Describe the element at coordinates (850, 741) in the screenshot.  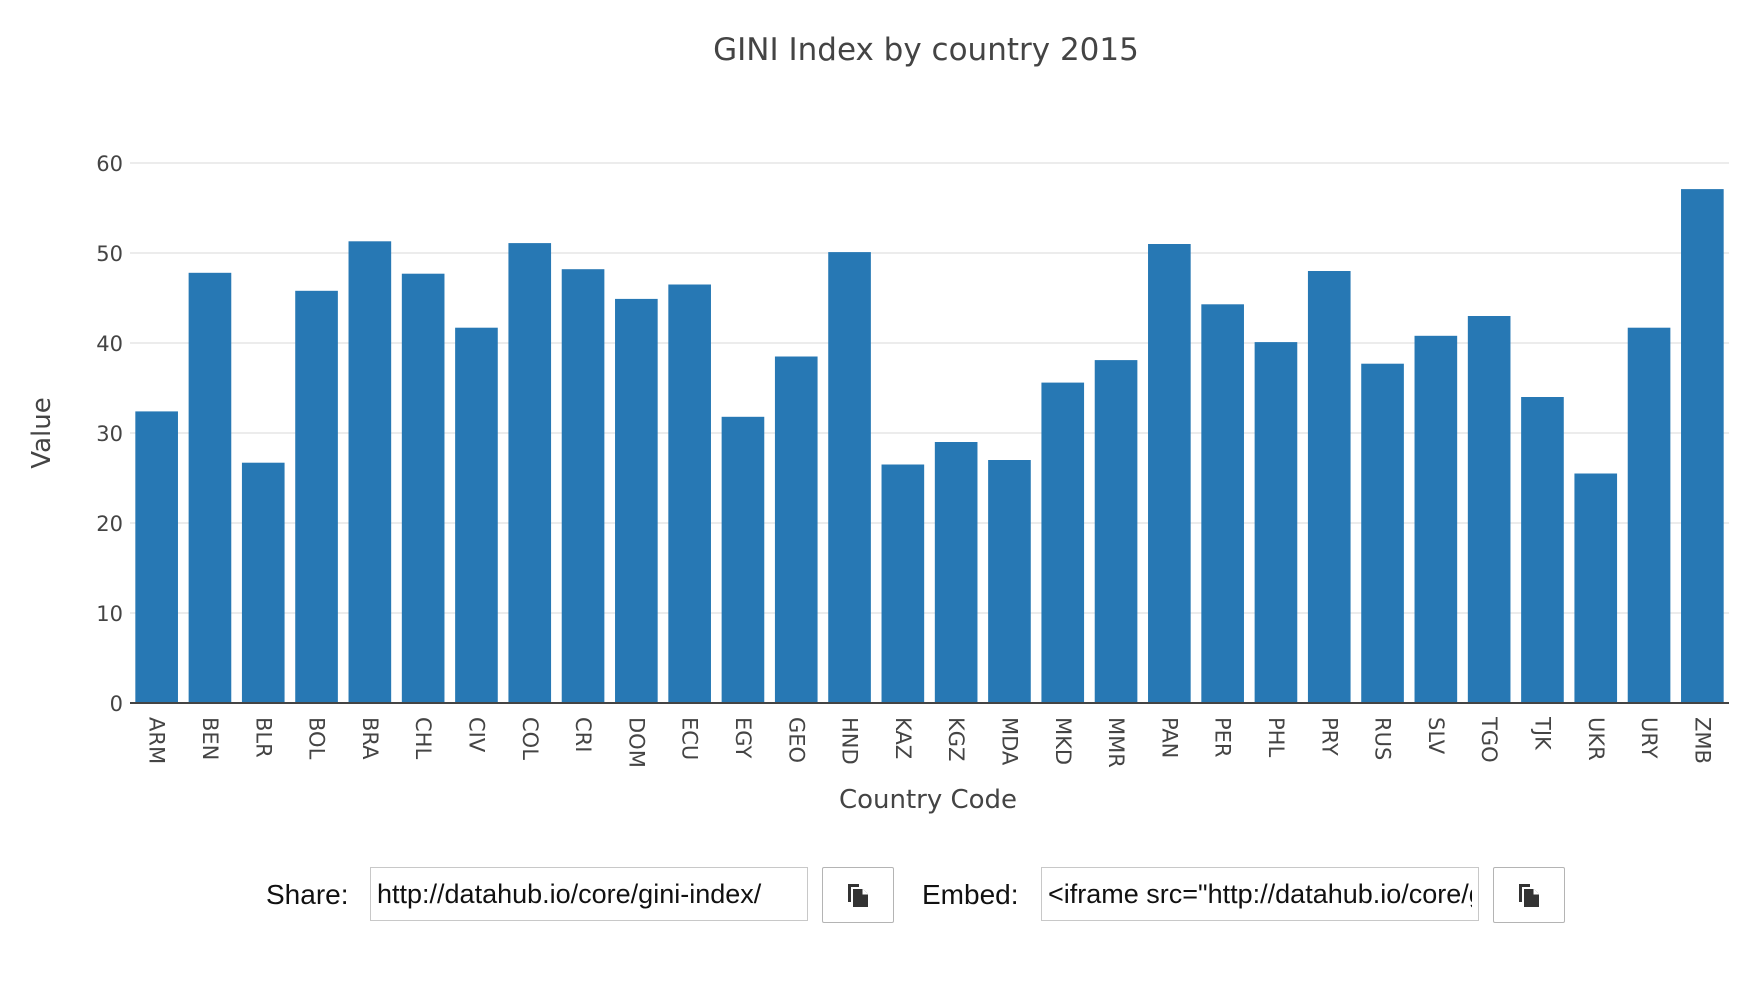
I see `x-tick-label: HND` at that location.